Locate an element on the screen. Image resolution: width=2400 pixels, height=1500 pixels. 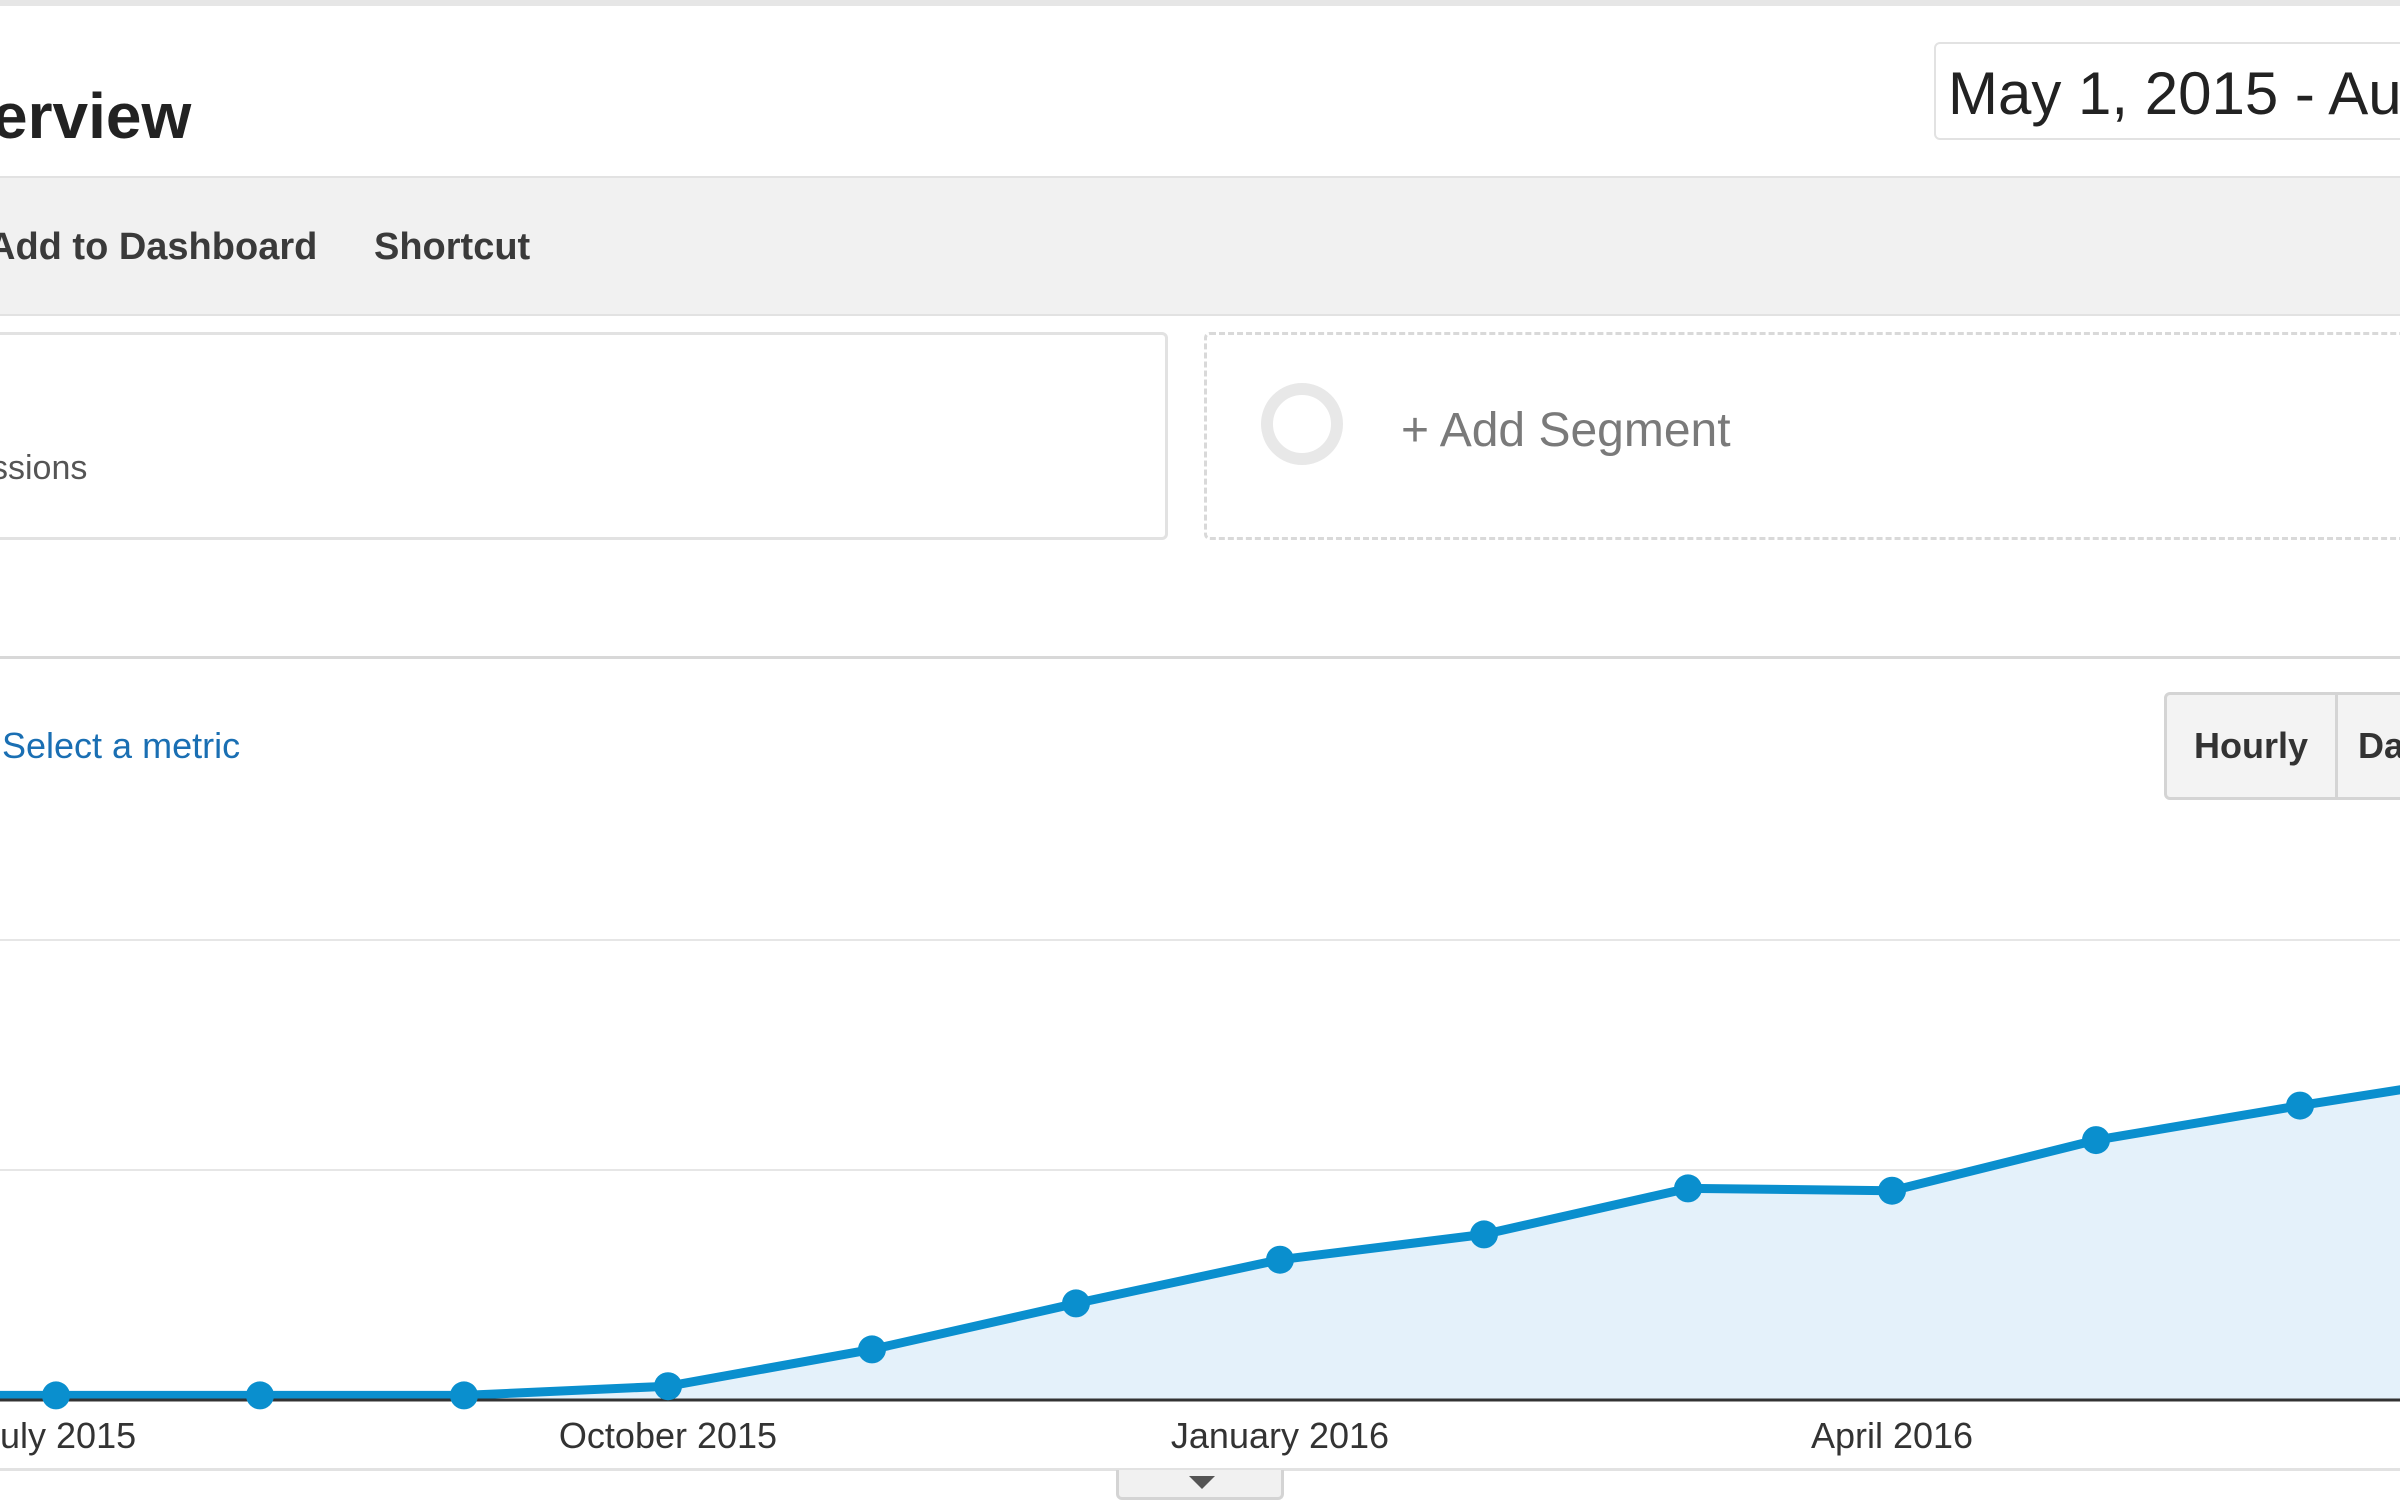
select-metric-link: Select a metric is located at coordinates (121, 745).